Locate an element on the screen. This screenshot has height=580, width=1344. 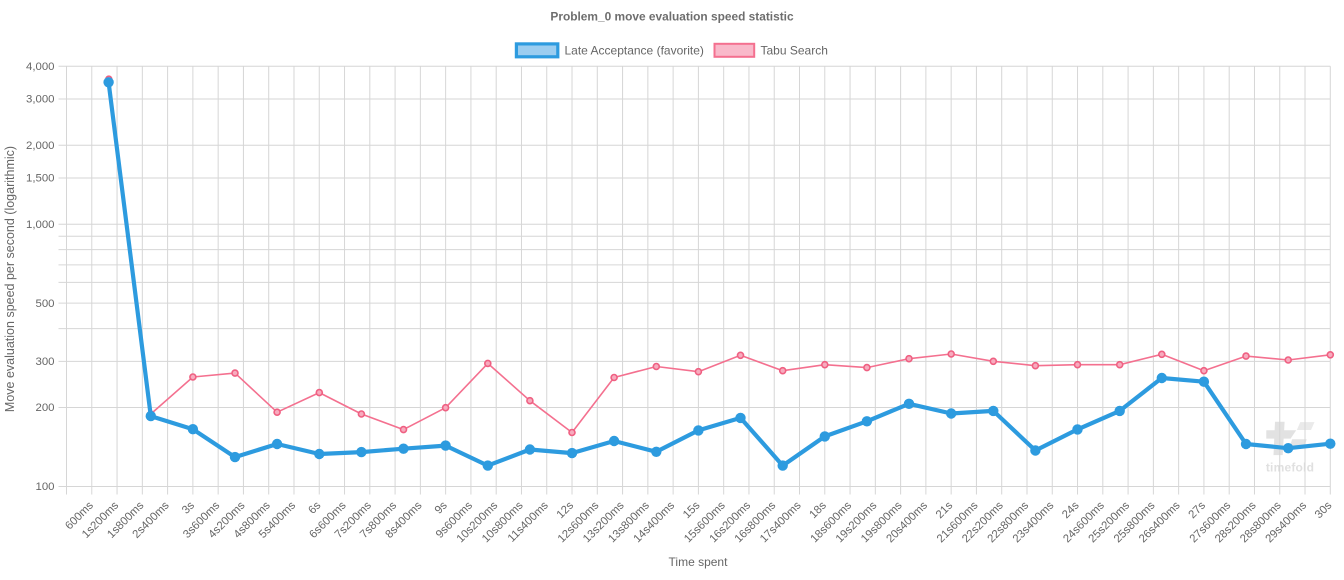
svg-text: 1,500 is located at coordinates (40, 179).